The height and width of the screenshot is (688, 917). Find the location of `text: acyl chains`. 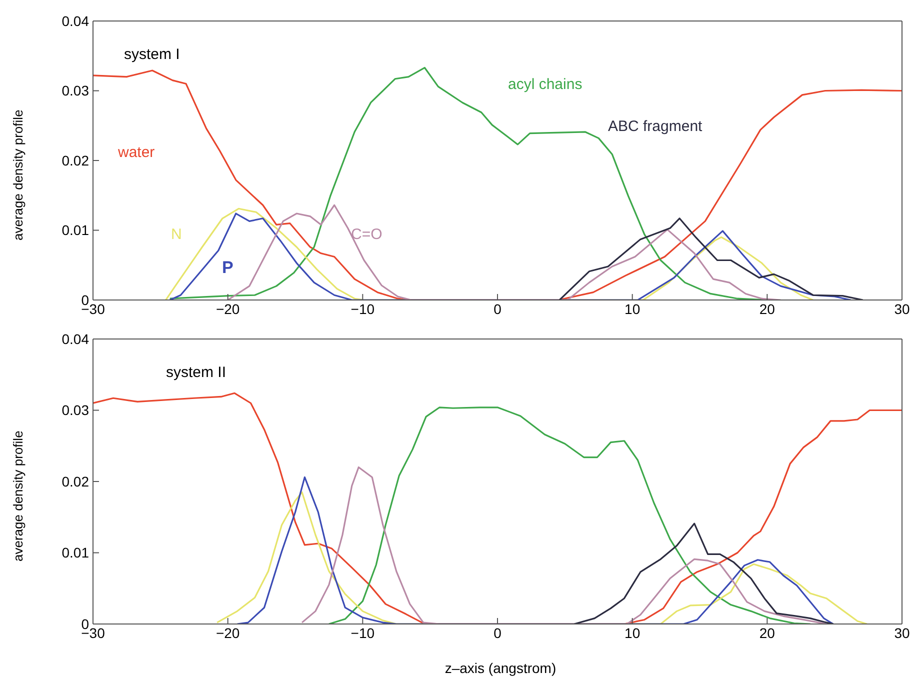

text: acyl chains is located at coordinates (545, 84).